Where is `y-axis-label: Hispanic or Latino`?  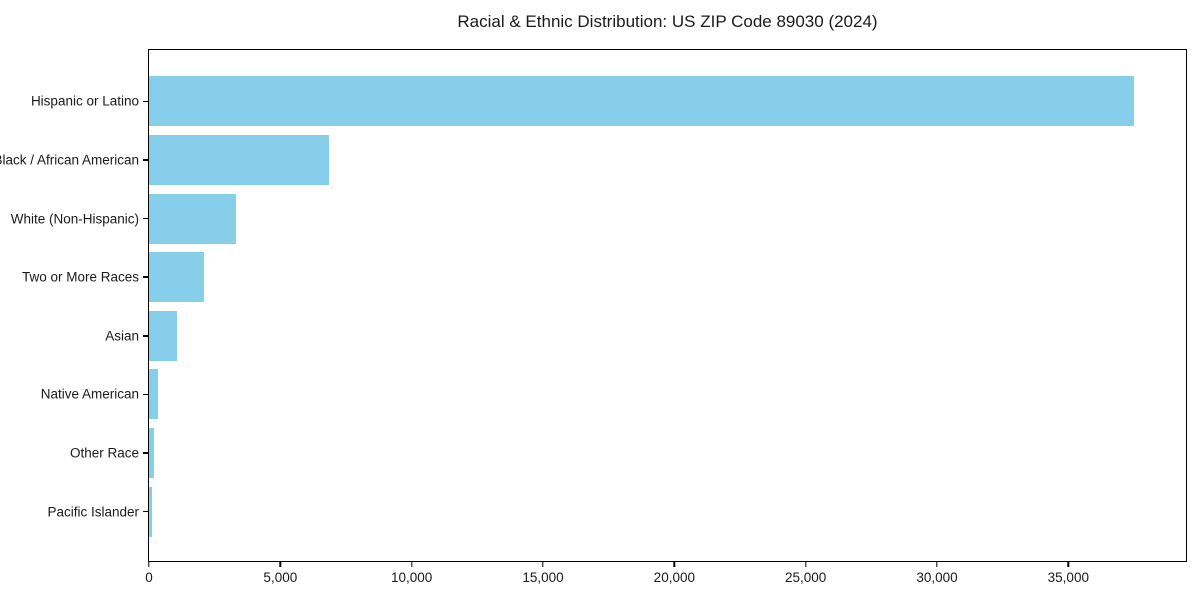 y-axis-label: Hispanic or Latino is located at coordinates (84, 101).